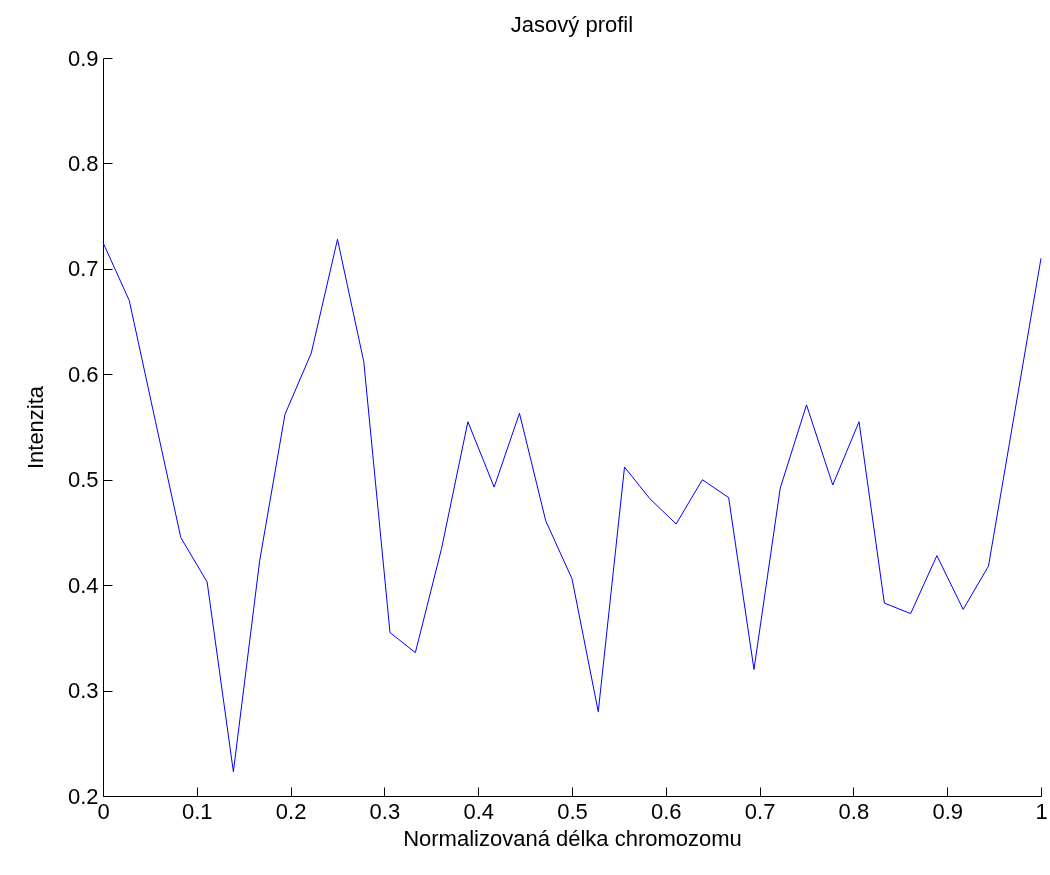  I want to click on y-tick-label: 0.8, so click(83, 163).